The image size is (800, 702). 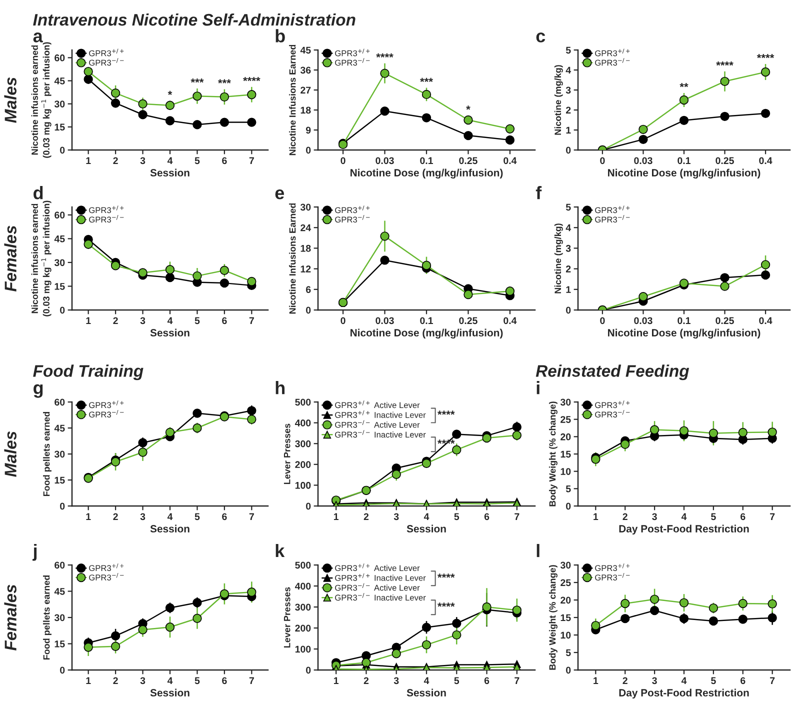 I want to click on y-tick-label: 25, so click(x=565, y=582).